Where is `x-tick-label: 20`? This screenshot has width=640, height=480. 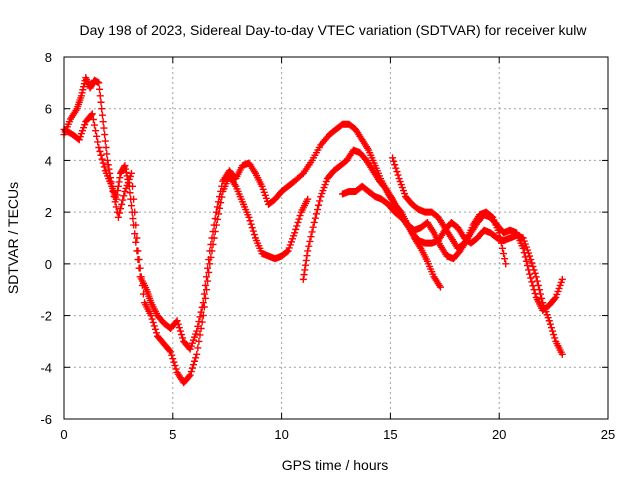
x-tick-label: 20 is located at coordinates (499, 434).